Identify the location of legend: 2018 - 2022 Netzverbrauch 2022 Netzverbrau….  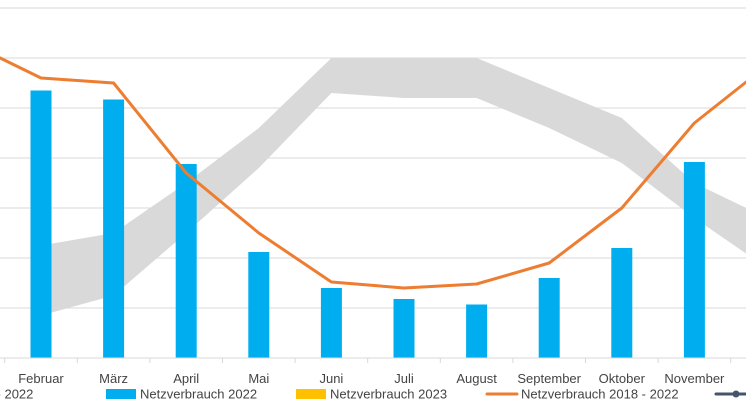
(373, 394).